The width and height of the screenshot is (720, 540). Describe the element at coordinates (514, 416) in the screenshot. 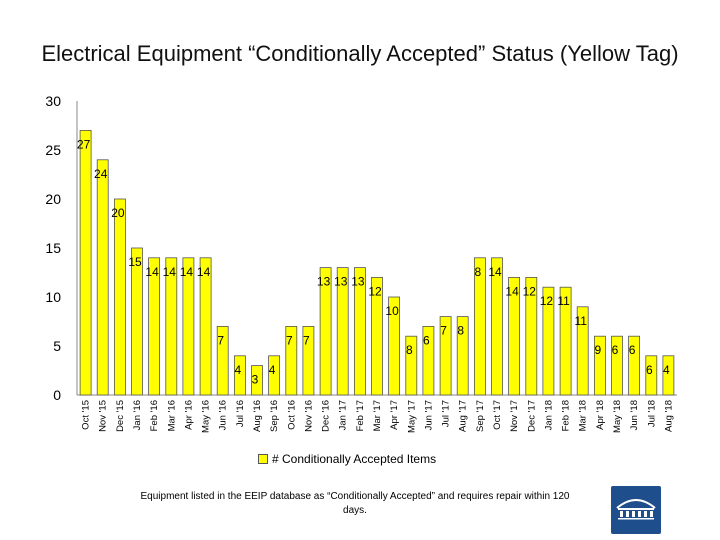

I see `x-tick-label: Nov '17` at that location.